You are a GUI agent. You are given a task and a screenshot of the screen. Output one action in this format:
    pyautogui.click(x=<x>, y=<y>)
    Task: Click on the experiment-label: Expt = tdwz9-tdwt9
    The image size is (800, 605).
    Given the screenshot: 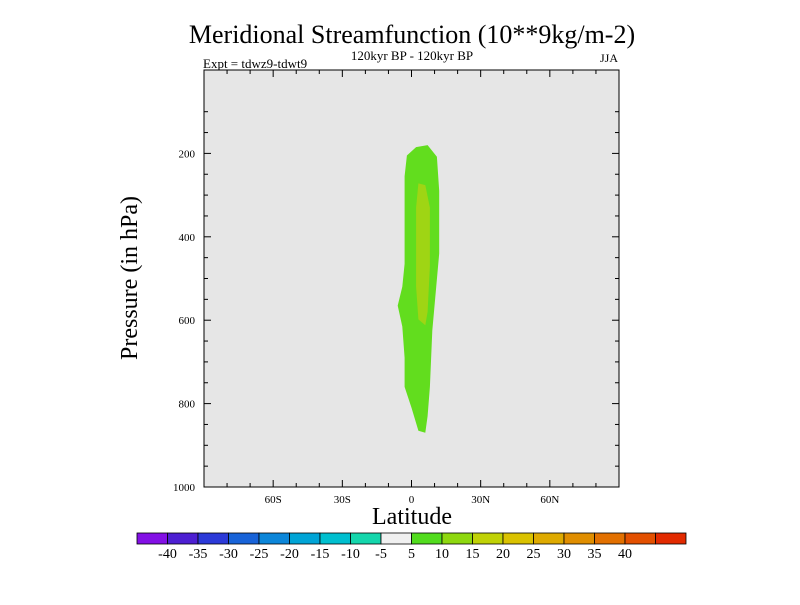 What is the action you would take?
    pyautogui.click(x=255, y=63)
    